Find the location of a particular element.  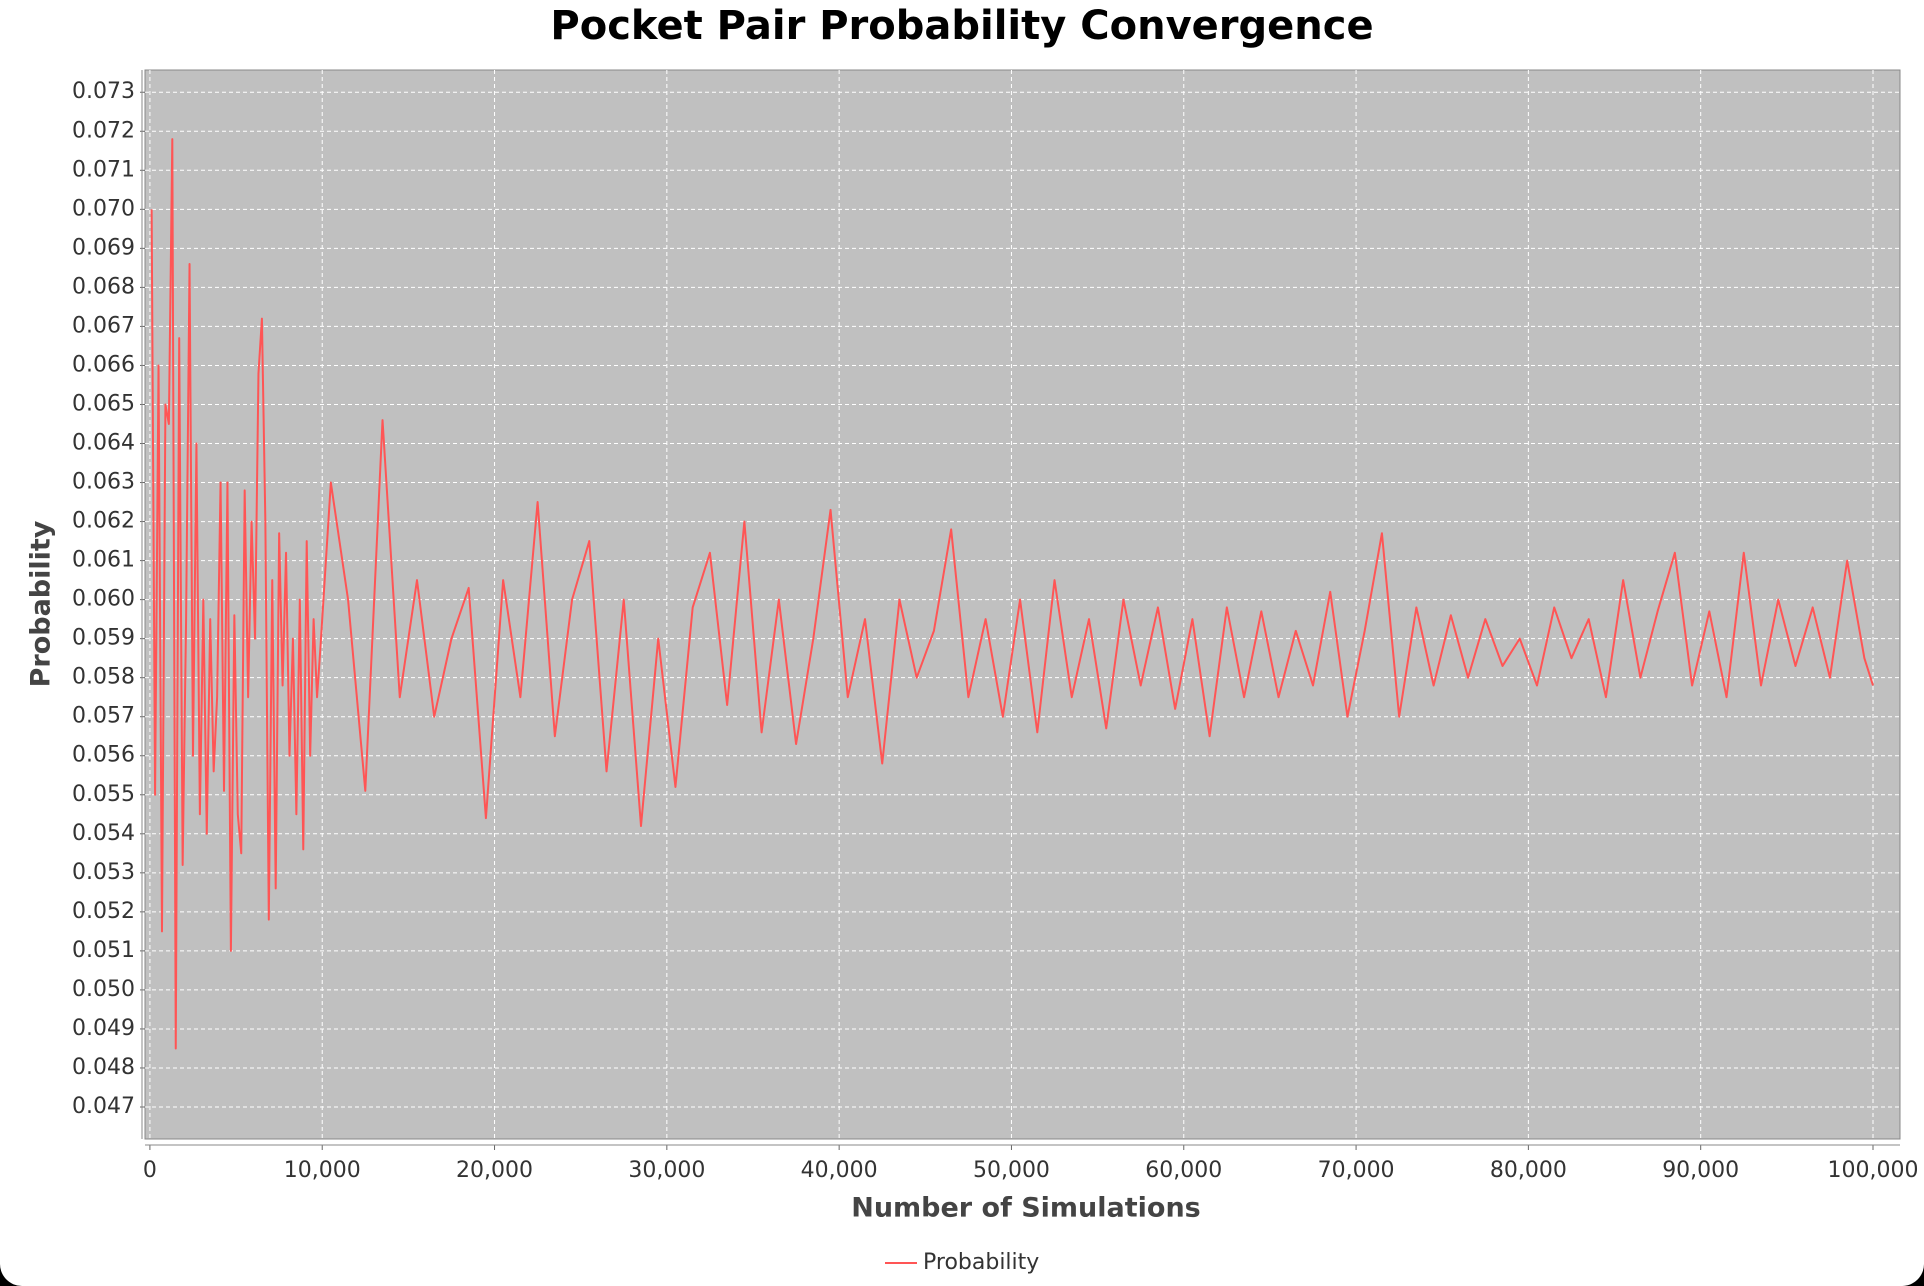

y-tick-label: 0.064 is located at coordinates (103, 443).